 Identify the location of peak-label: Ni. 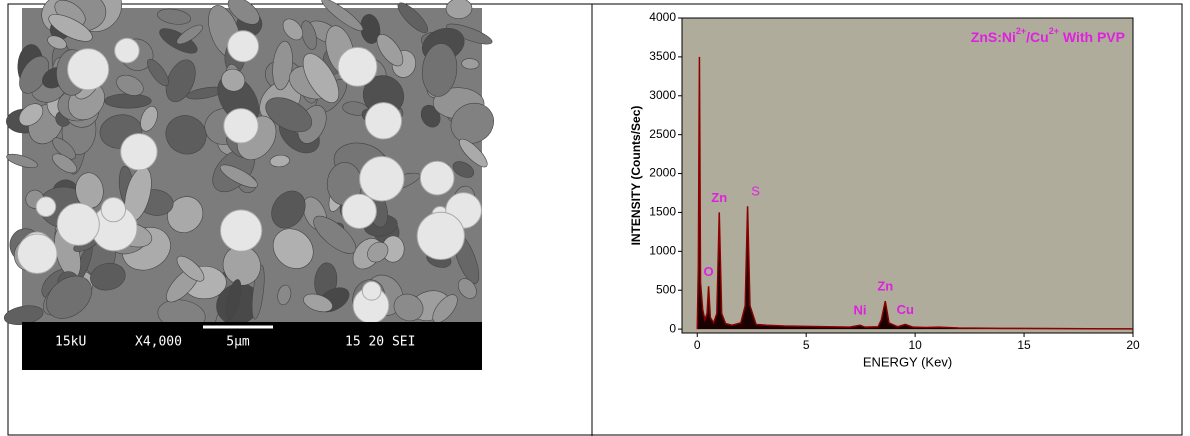
(860, 310).